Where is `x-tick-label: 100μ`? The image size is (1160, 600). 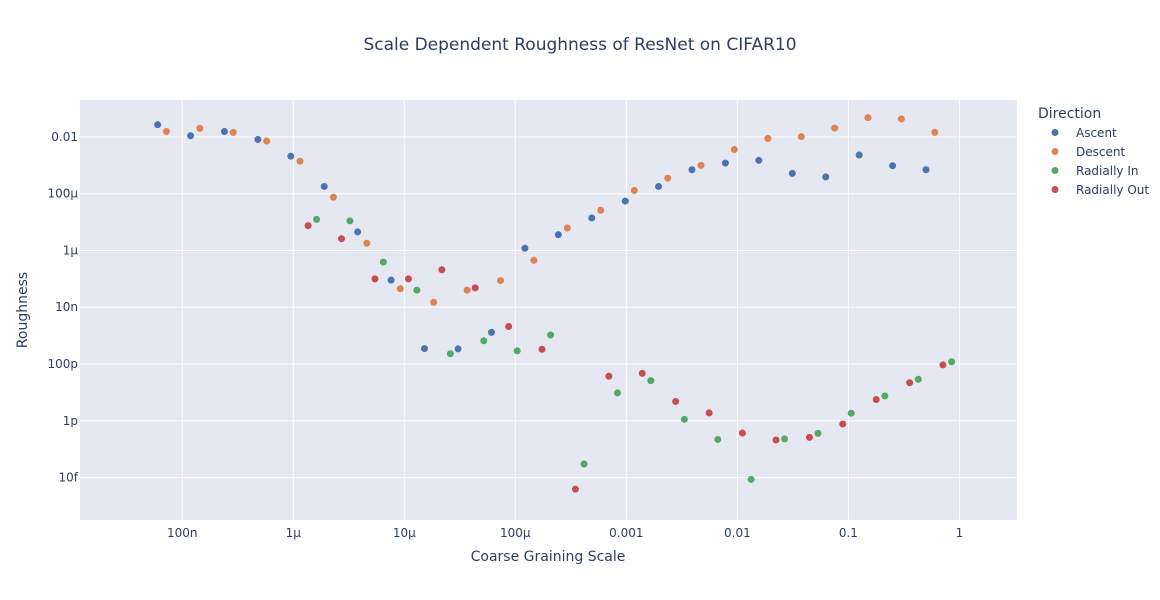 x-tick-label: 100μ is located at coordinates (515, 533).